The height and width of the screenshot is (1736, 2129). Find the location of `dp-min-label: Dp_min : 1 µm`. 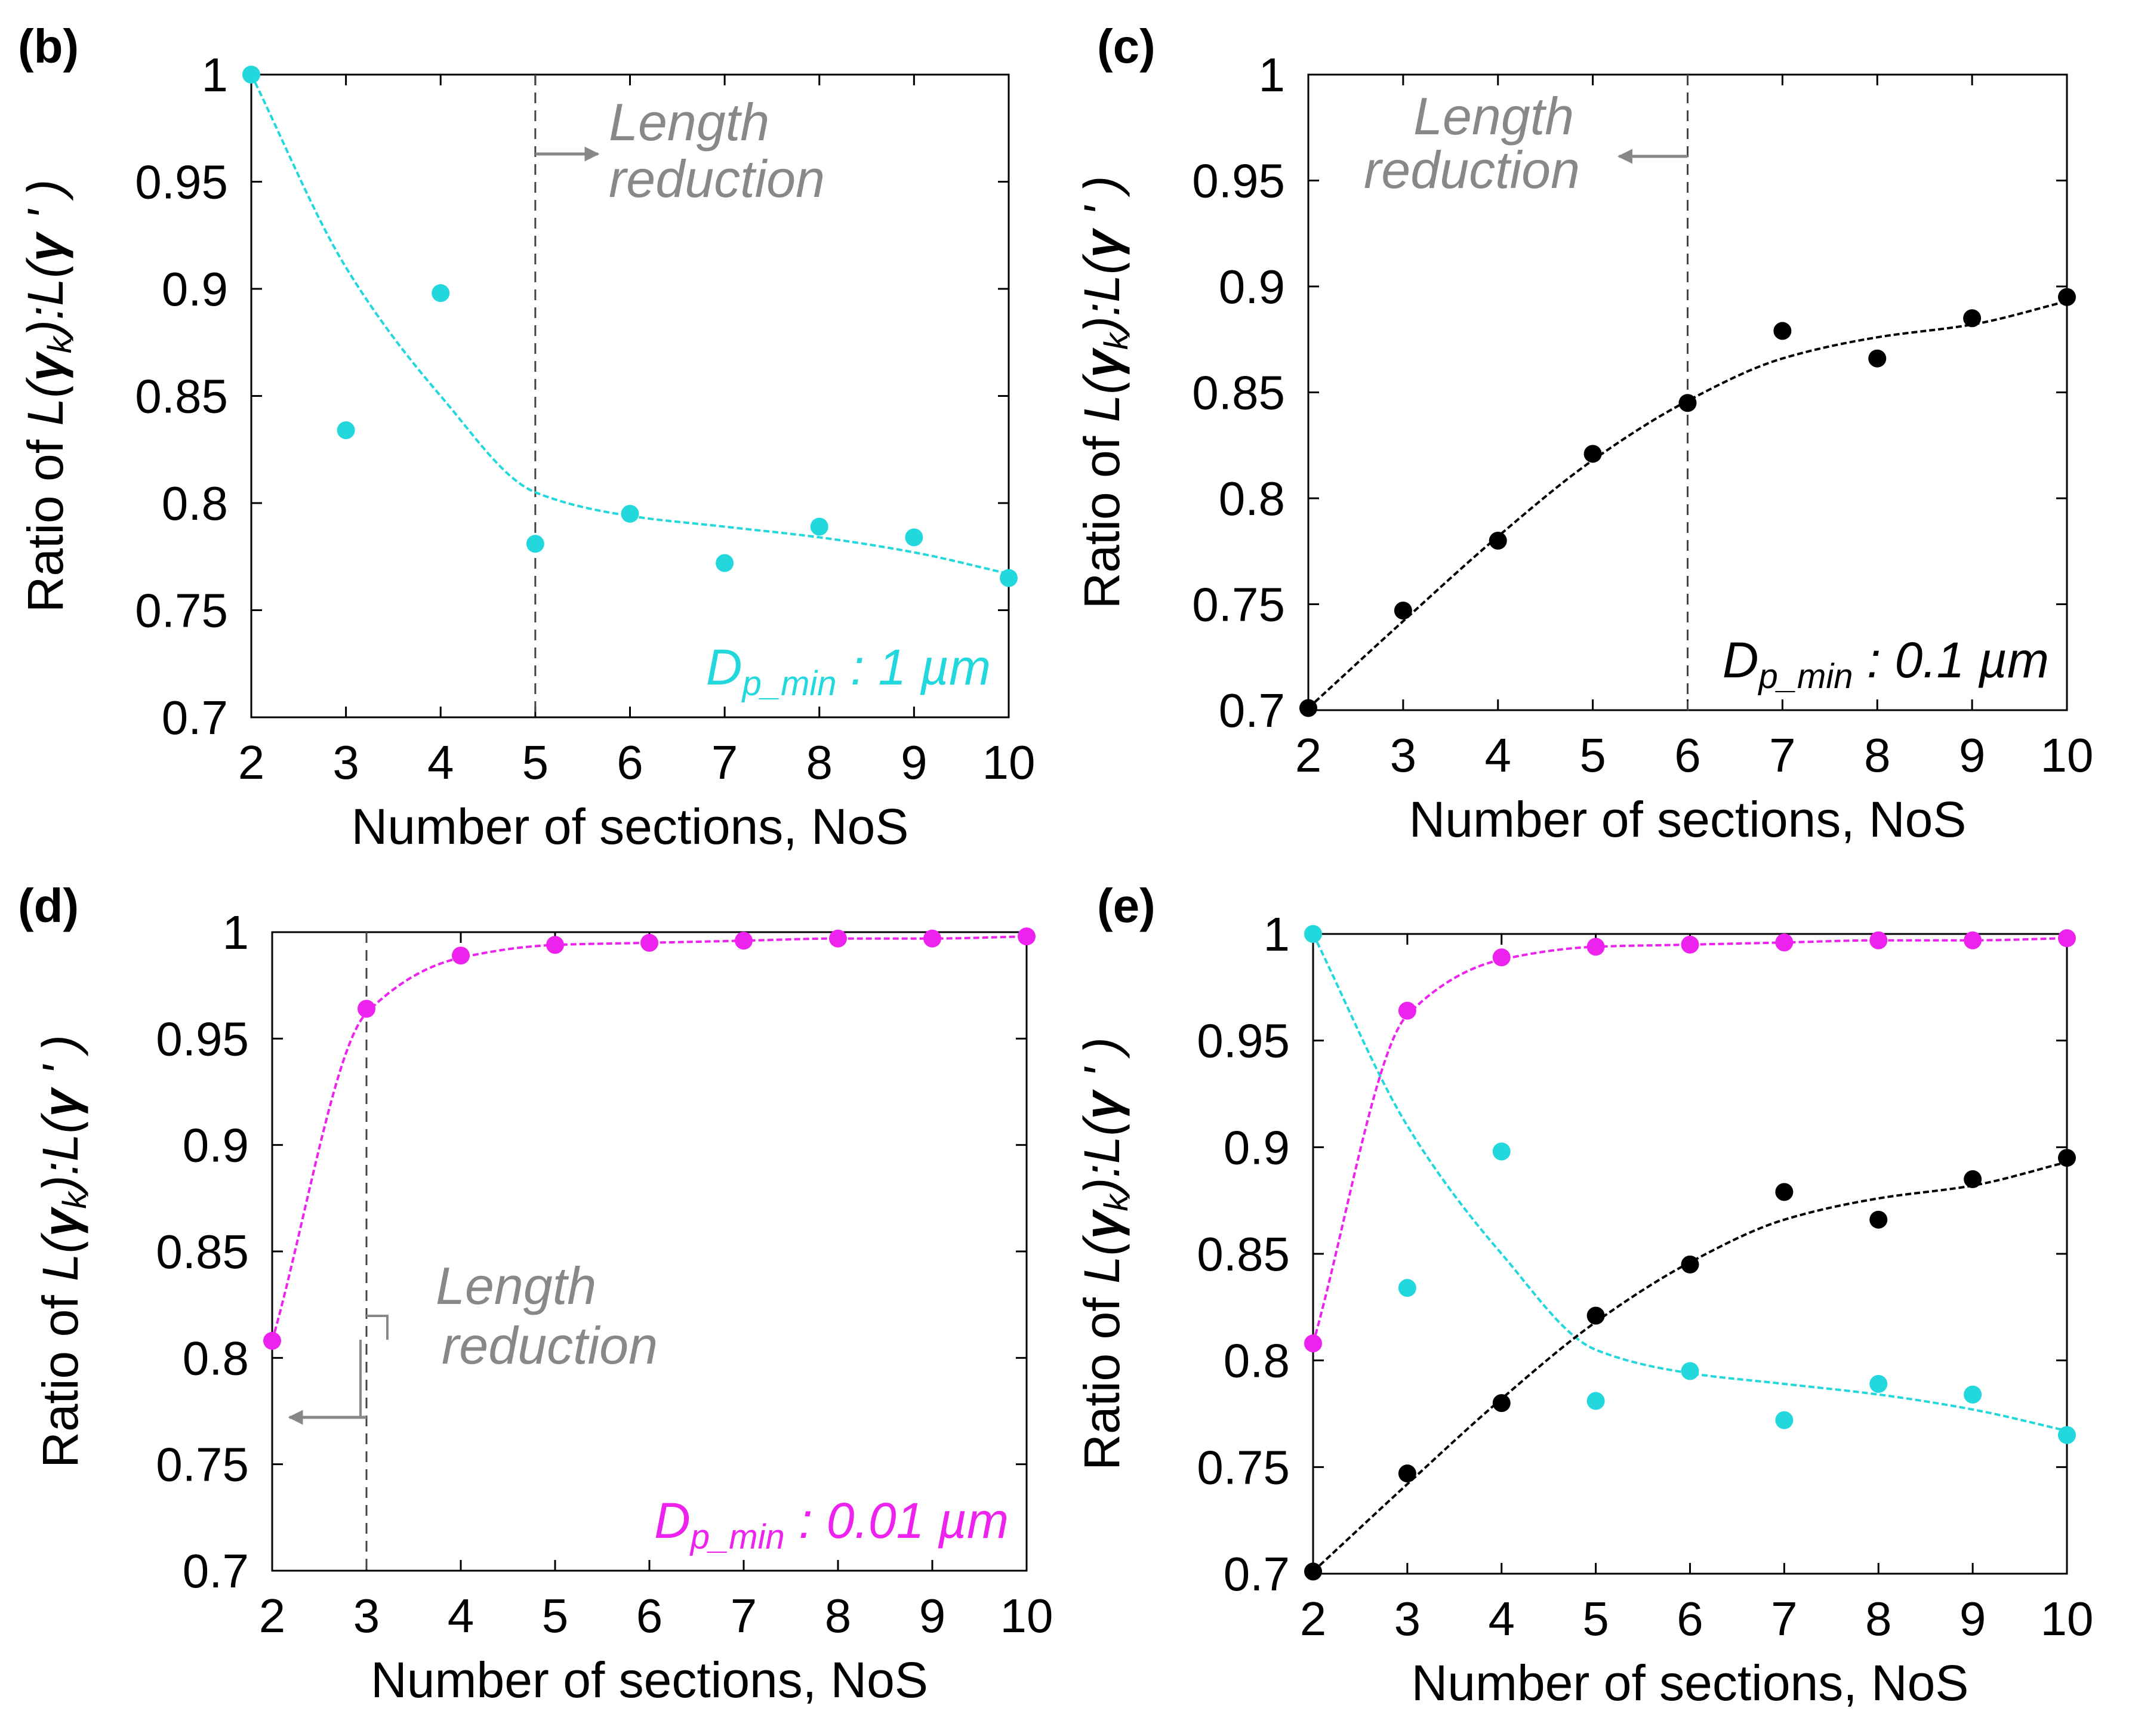

dp-min-label: Dp_min : 1 µm is located at coordinates (848, 671).